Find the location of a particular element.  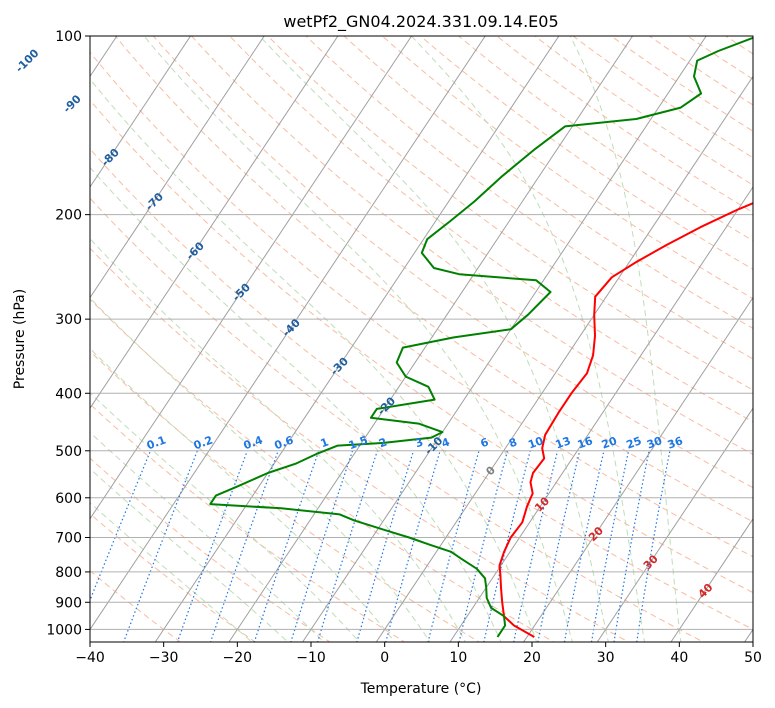

mixing-ratio-label: 20 is located at coordinates (609, 443).